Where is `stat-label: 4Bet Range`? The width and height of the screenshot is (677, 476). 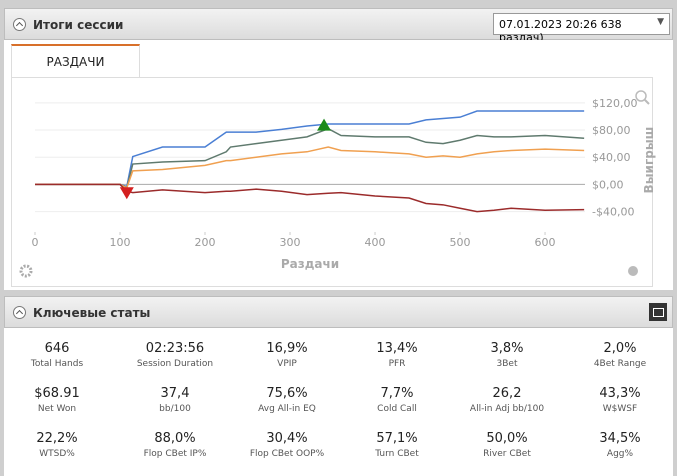 stat-label: 4Bet Range is located at coordinates (620, 364).